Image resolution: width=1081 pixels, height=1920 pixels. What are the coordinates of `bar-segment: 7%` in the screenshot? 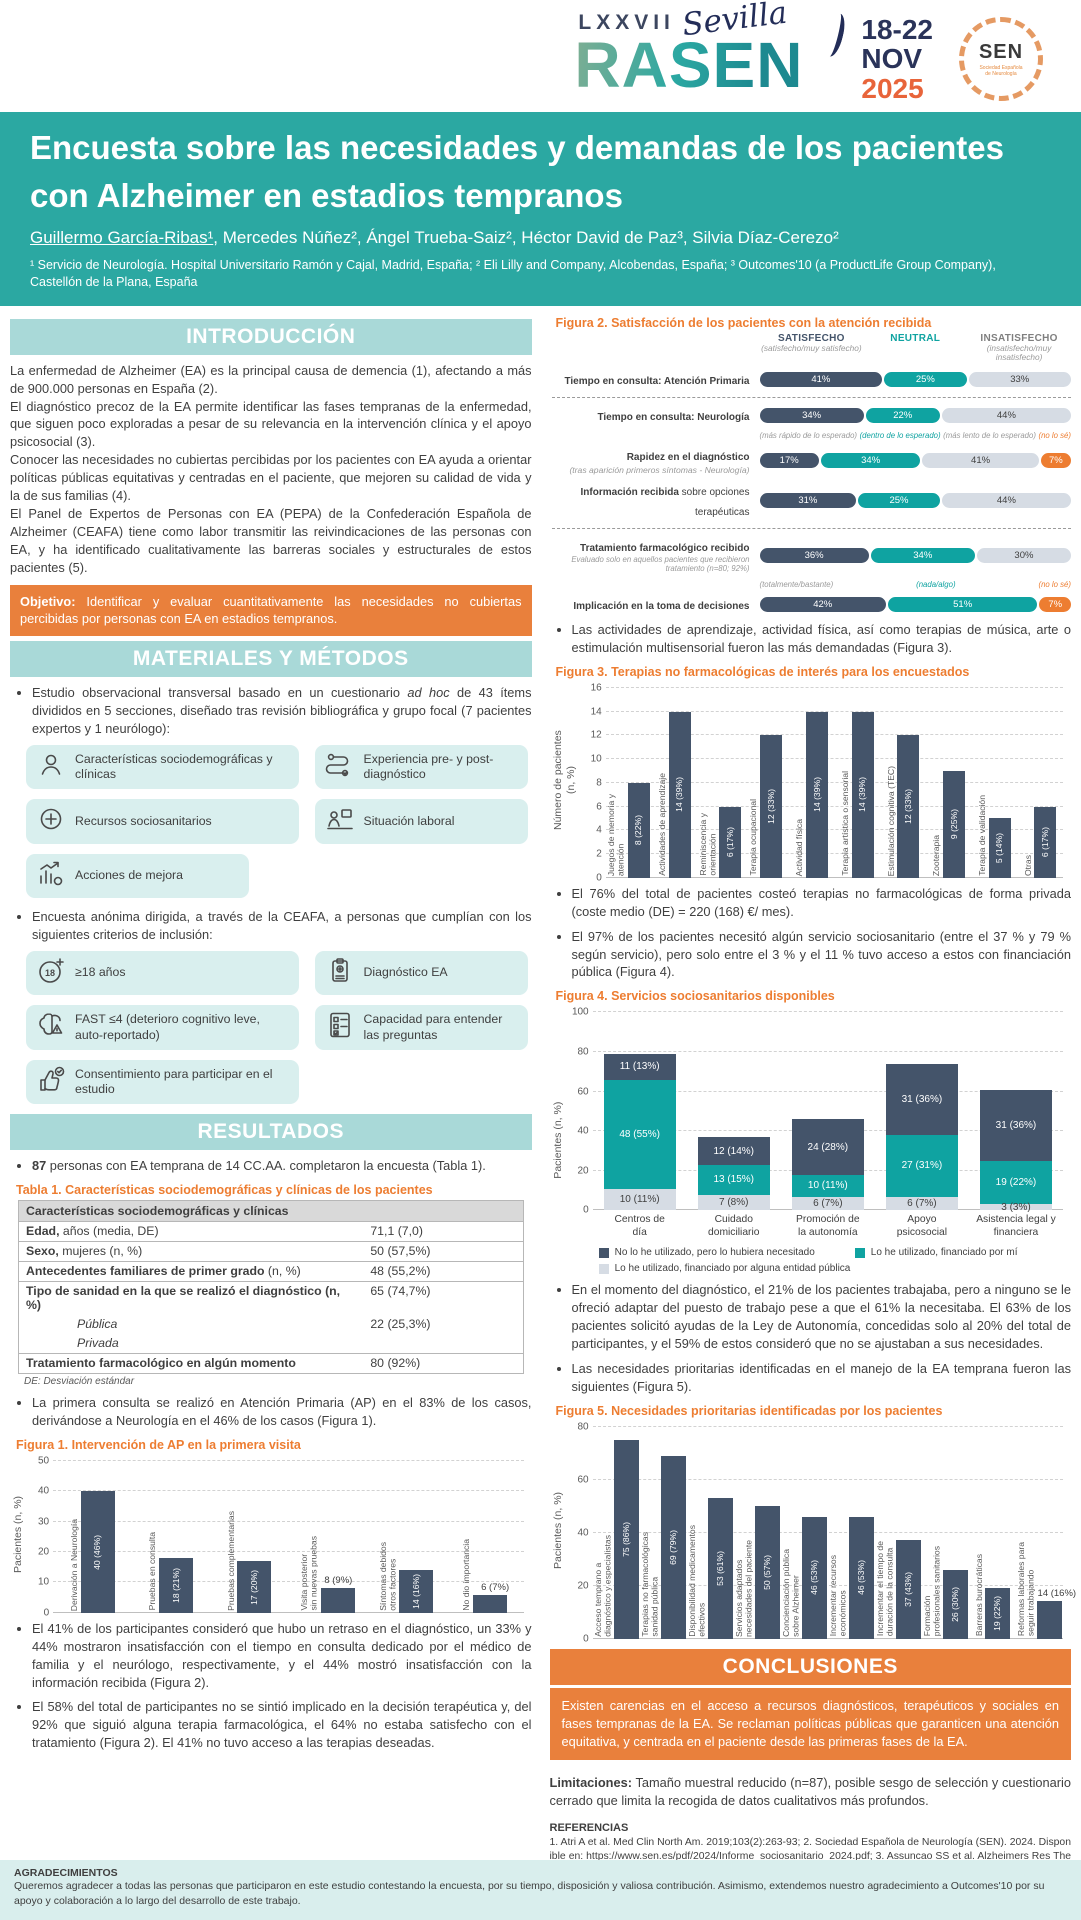 It's located at (1055, 604).